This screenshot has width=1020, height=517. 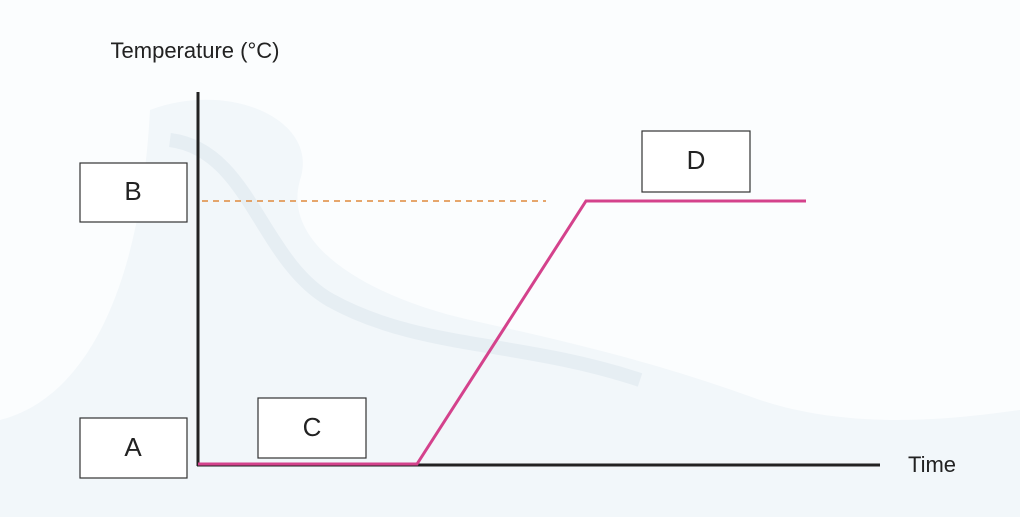 I want to click on box-a: A, so click(x=133, y=448).